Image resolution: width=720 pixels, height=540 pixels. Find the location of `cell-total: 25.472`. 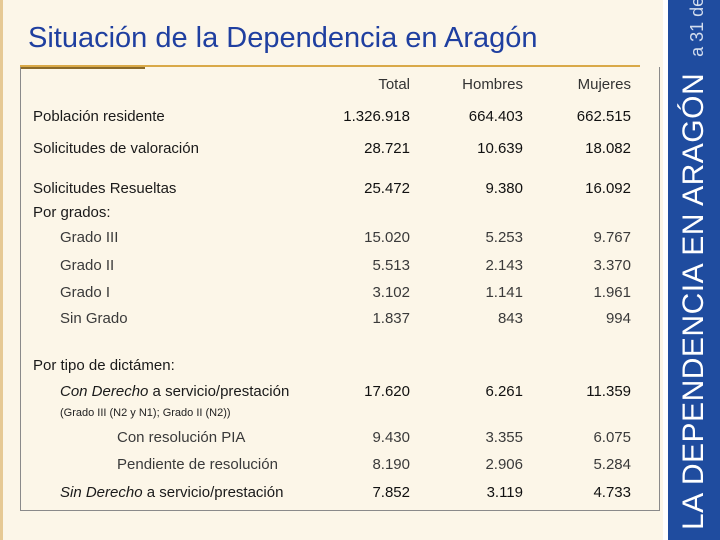

cell-total: 25.472 is located at coordinates (387, 188).